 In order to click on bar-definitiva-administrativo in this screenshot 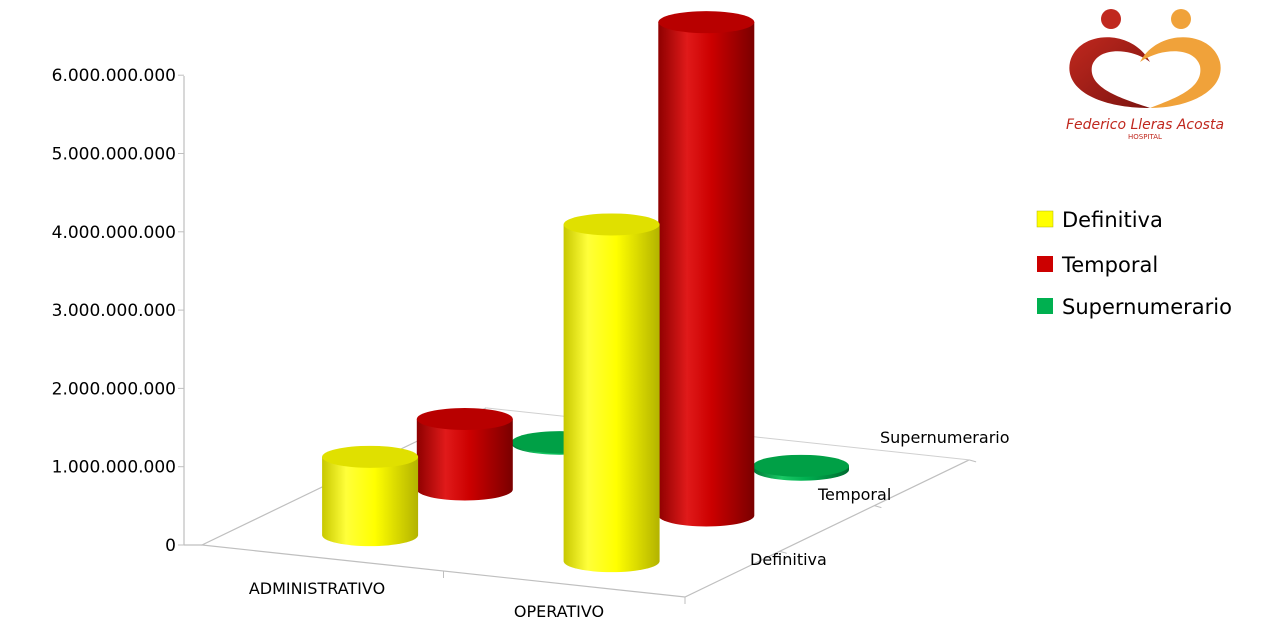, I will do `click(370, 496)`.